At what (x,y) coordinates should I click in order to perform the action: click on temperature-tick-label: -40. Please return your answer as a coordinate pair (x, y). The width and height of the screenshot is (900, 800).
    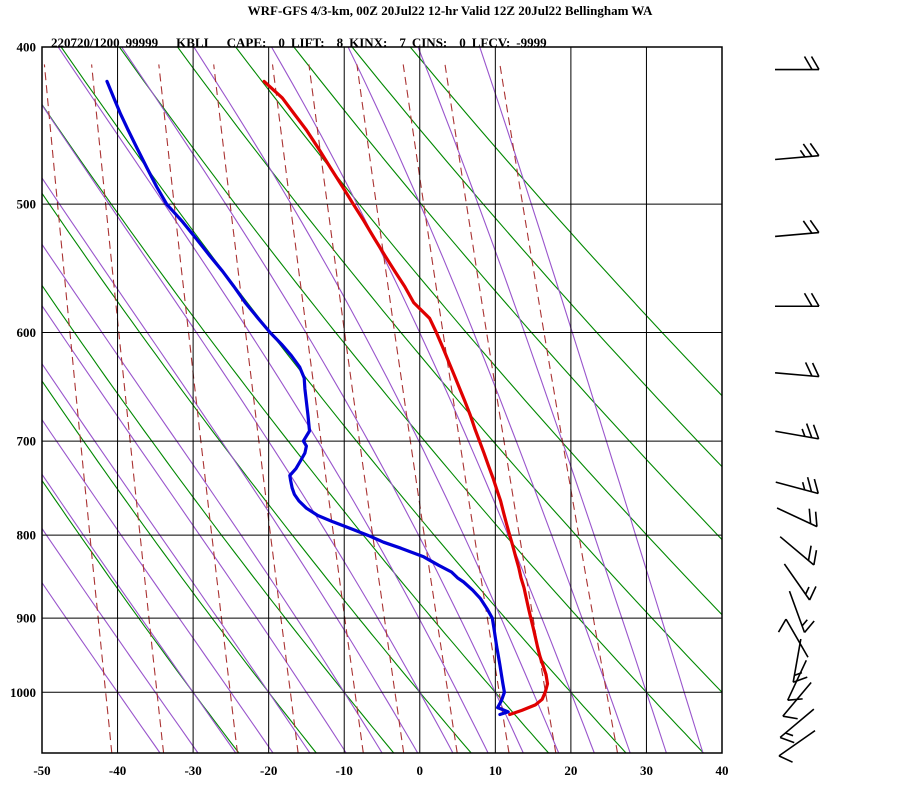
    Looking at the image, I should click on (117, 770).